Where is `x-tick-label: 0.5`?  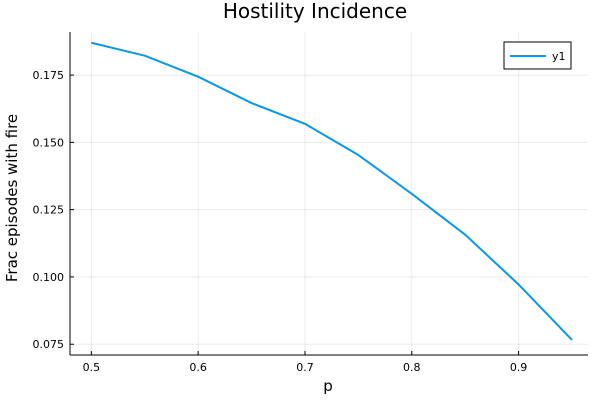 x-tick-label: 0.5 is located at coordinates (92, 367).